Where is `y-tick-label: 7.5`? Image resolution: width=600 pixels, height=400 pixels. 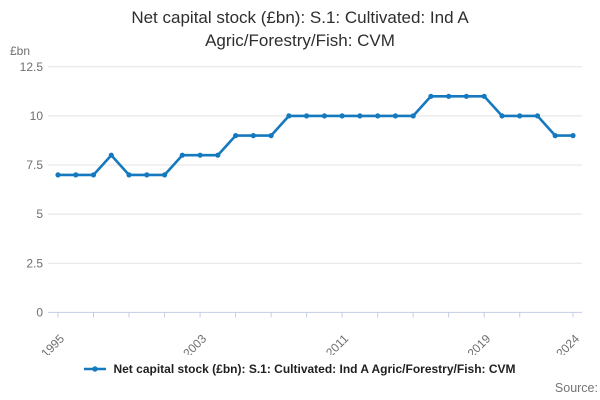 y-tick-label: 7.5 is located at coordinates (34, 165).